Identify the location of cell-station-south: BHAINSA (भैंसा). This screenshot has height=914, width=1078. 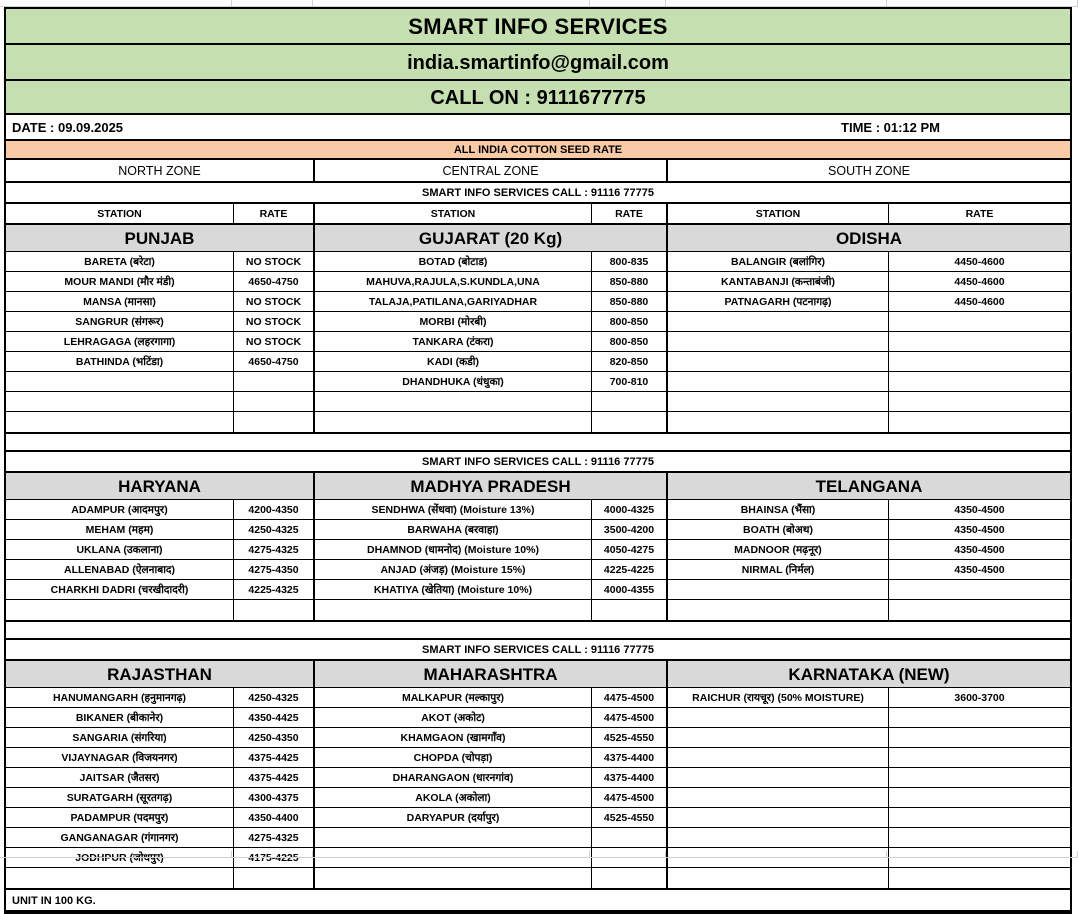
(778, 510).